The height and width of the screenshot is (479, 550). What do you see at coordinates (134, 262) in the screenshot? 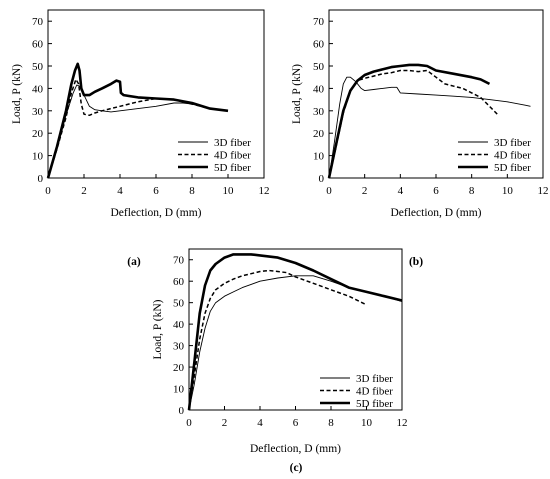
I see `panel-label: (a)` at bounding box center [134, 262].